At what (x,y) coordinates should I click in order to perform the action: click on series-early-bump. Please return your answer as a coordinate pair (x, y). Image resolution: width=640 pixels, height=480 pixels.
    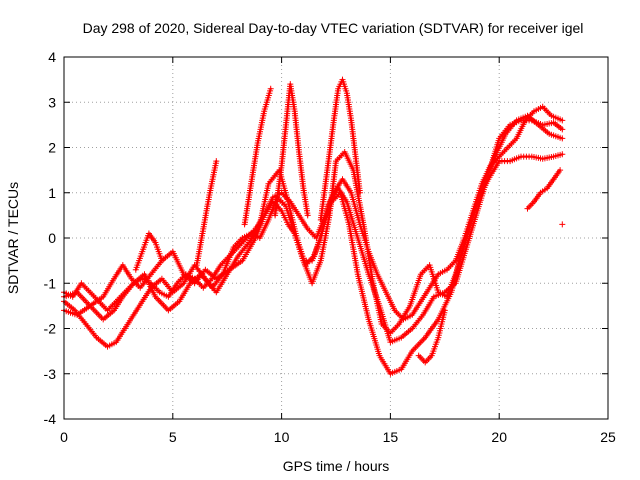
    Looking at the image, I should click on (148, 251).